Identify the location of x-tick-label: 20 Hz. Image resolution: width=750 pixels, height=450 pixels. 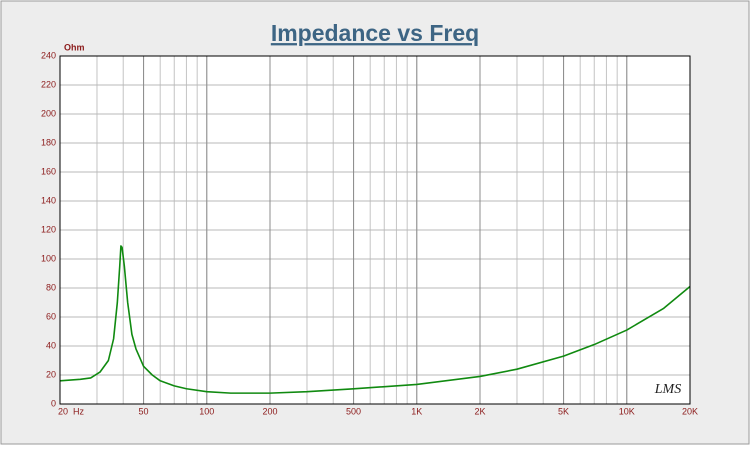
(71, 411).